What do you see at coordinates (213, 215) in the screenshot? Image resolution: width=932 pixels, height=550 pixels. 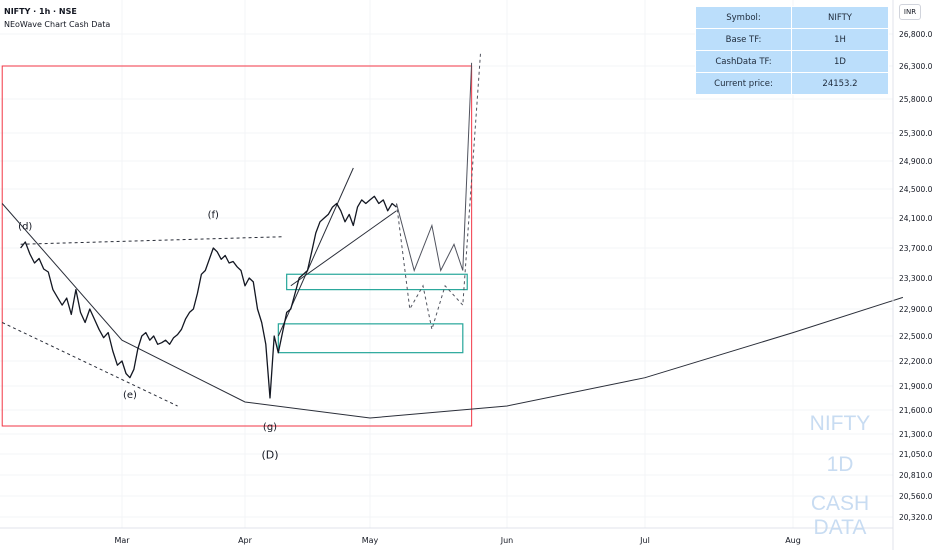 I see `wave-label: (f)` at bounding box center [213, 215].